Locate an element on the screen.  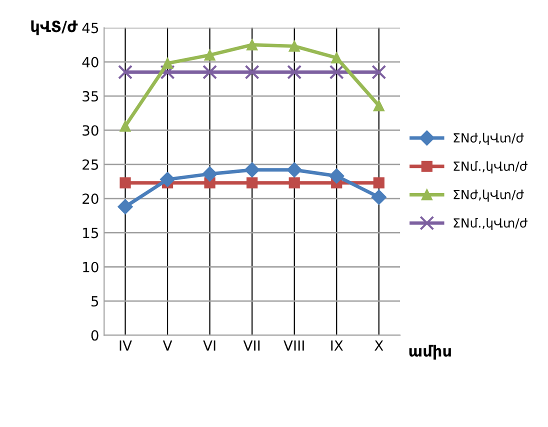
x-axis-title: ամիս is located at coordinates (430, 352).